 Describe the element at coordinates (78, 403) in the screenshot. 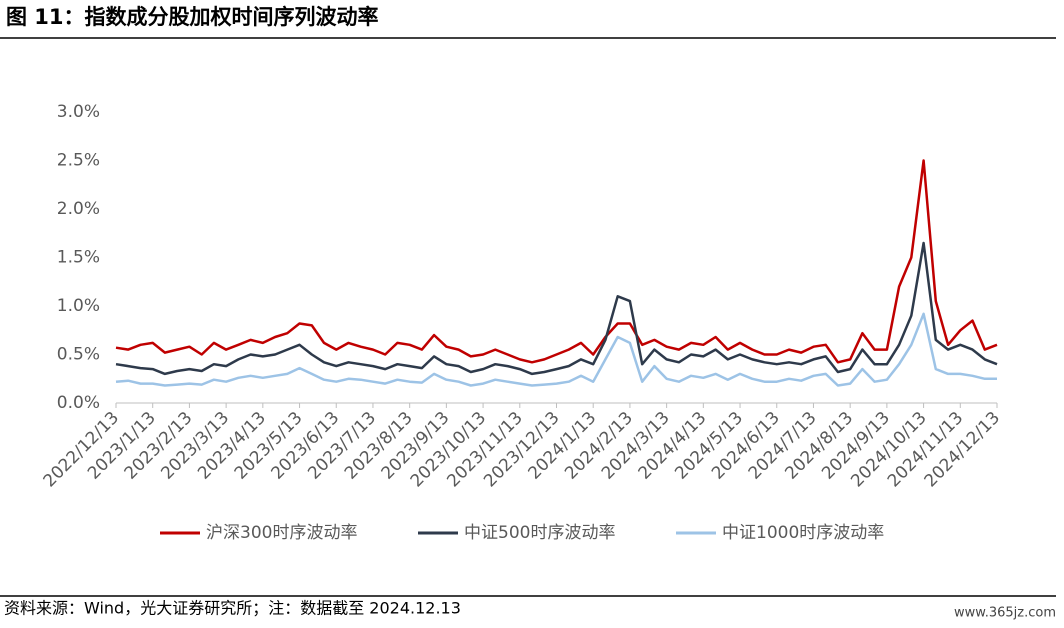

I see `y-tick-label: 0.0%` at that location.